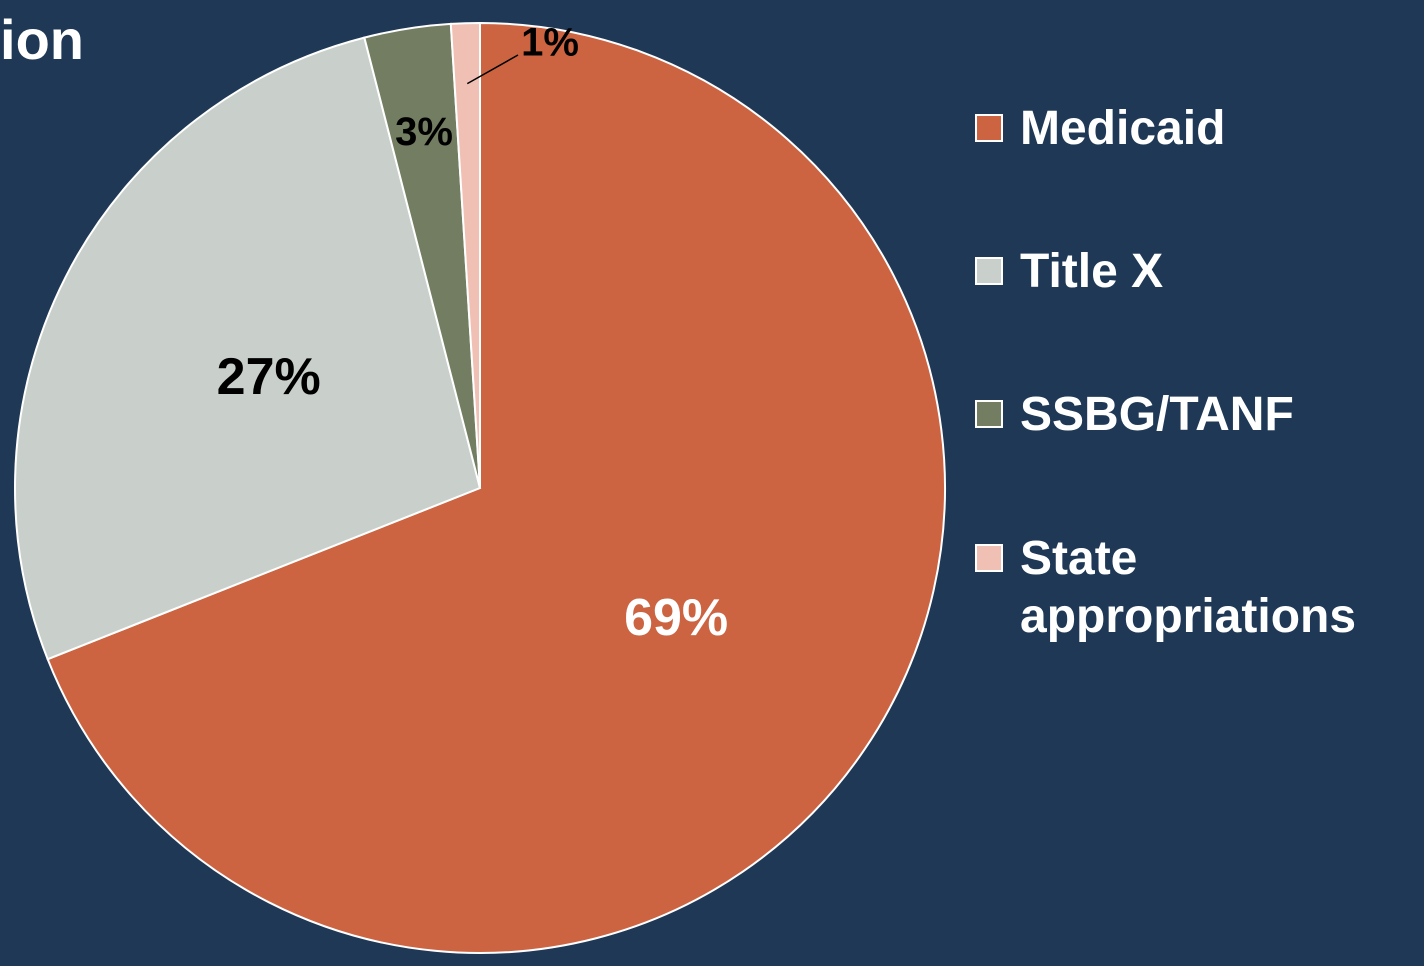 The width and height of the screenshot is (1424, 966). What do you see at coordinates (465, 255) in the screenshot?
I see `pie-slice` at bounding box center [465, 255].